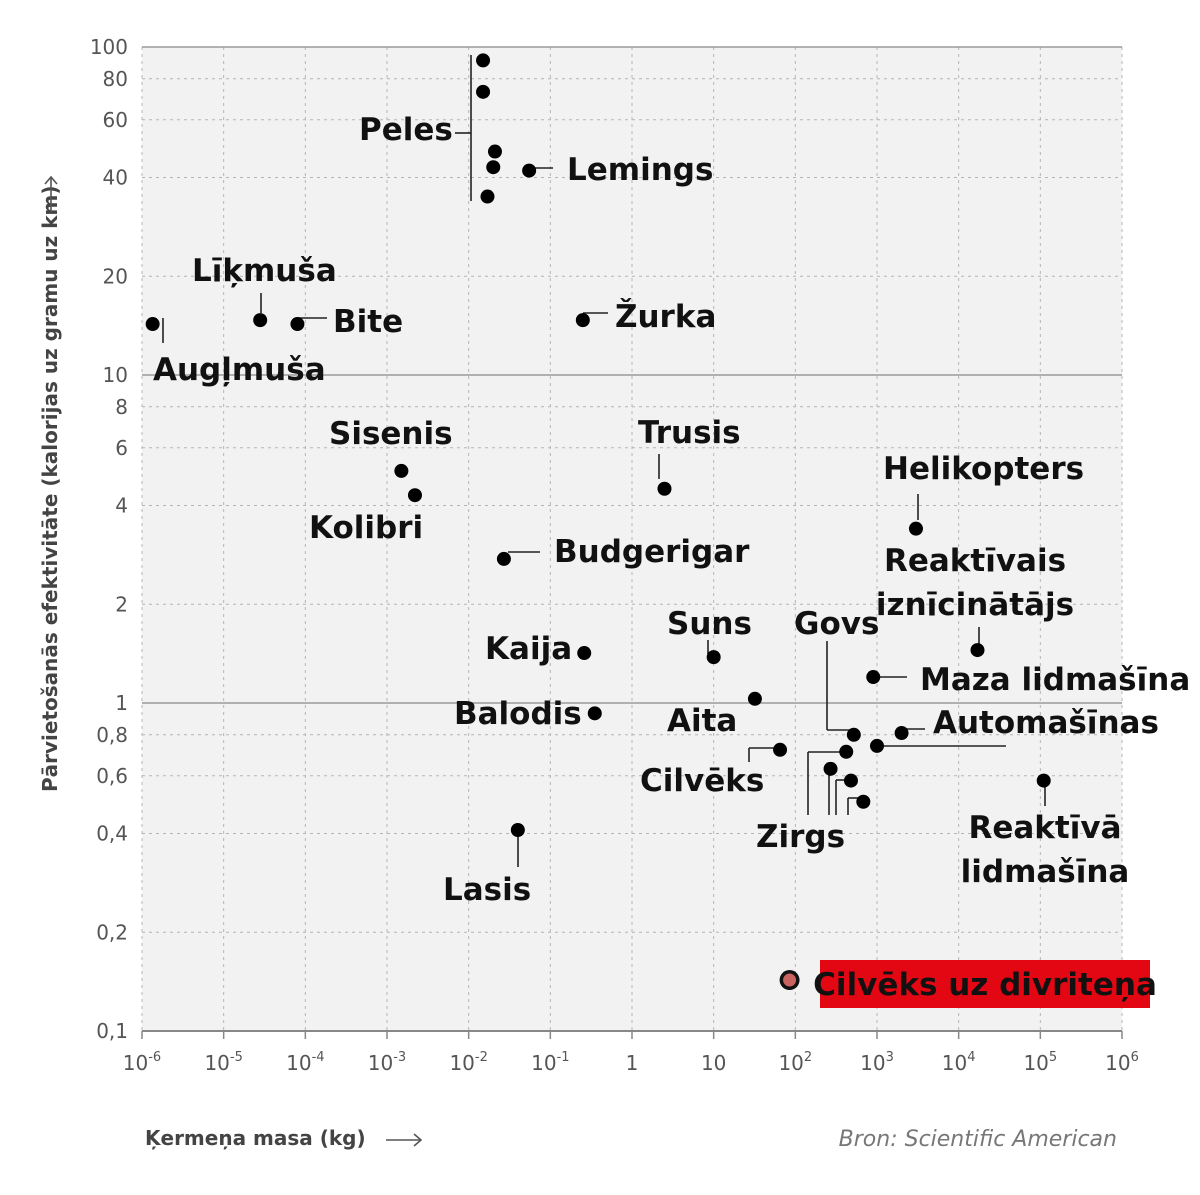 This screenshot has width=1200, height=1195. I want to click on label-reaktivais-iznicinatajs: Reaktīvais iznīcinātājs, so click(975, 583).